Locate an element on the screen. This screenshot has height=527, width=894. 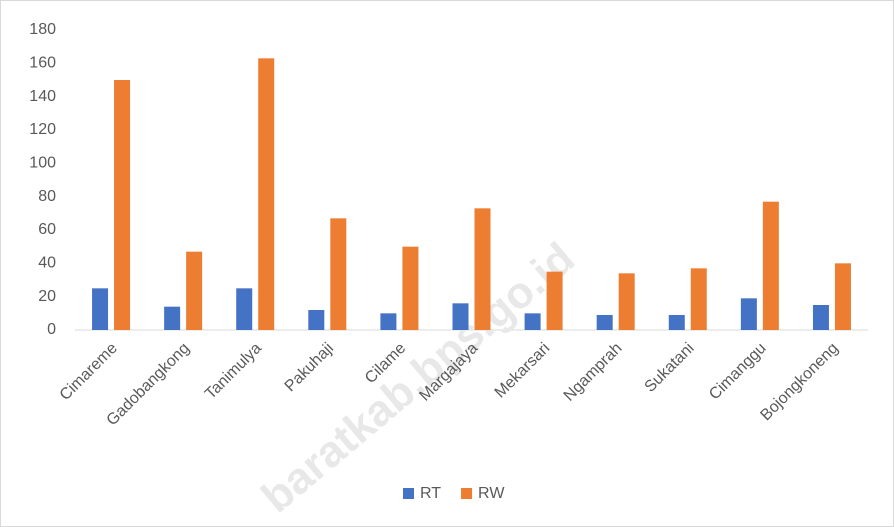
y-tick-label: 80 is located at coordinates (47, 196).